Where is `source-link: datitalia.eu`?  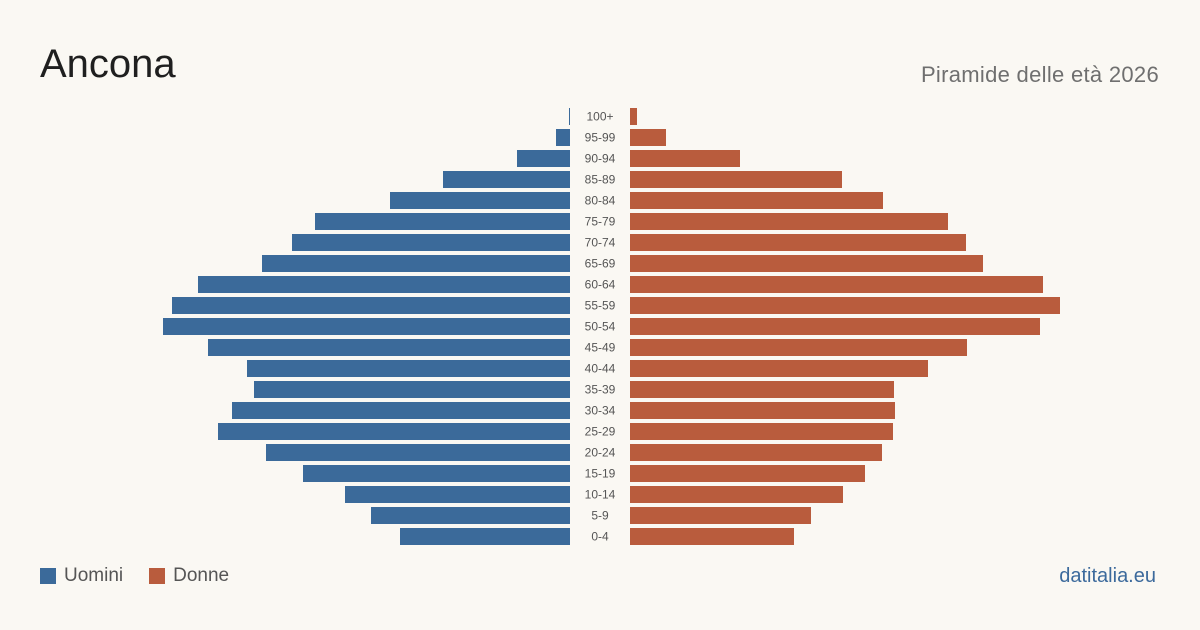 source-link: datitalia.eu is located at coordinates (1107, 576).